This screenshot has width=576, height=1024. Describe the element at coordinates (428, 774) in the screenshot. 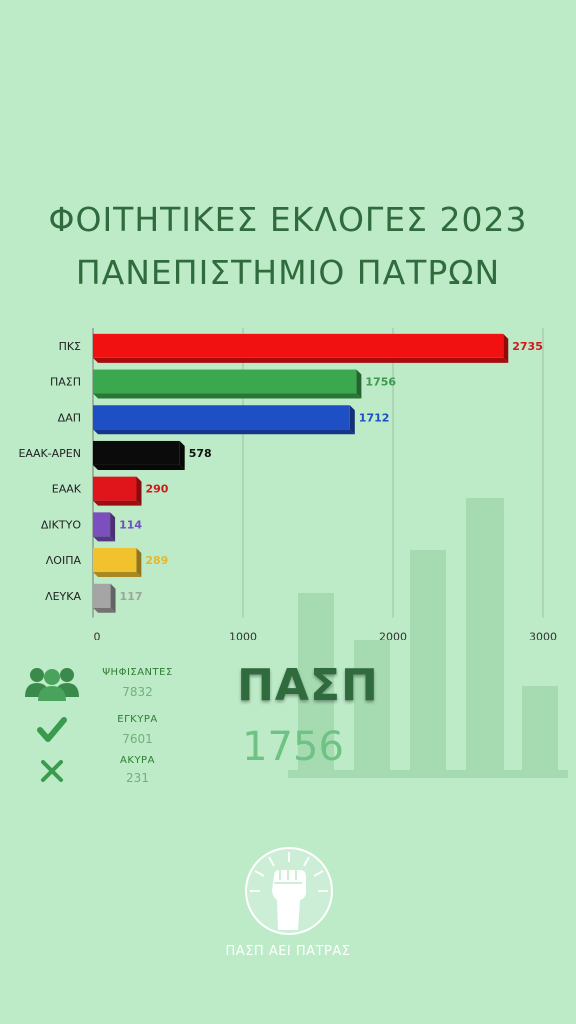

I see `decor-baseline` at that location.